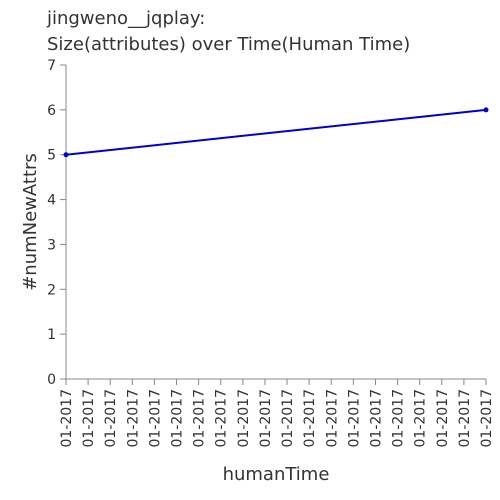 This screenshot has height=500, width=500. I want to click on series-line, so click(276, 132).